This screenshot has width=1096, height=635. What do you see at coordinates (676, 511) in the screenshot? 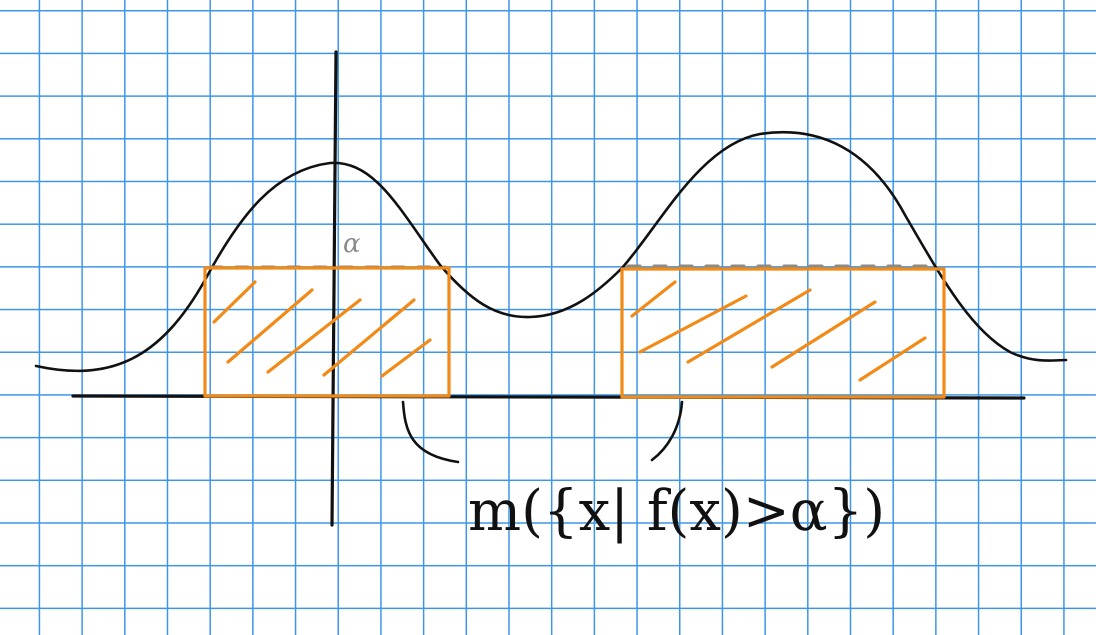
I see `measure-label: m({x| f(x)>α})` at bounding box center [676, 511].